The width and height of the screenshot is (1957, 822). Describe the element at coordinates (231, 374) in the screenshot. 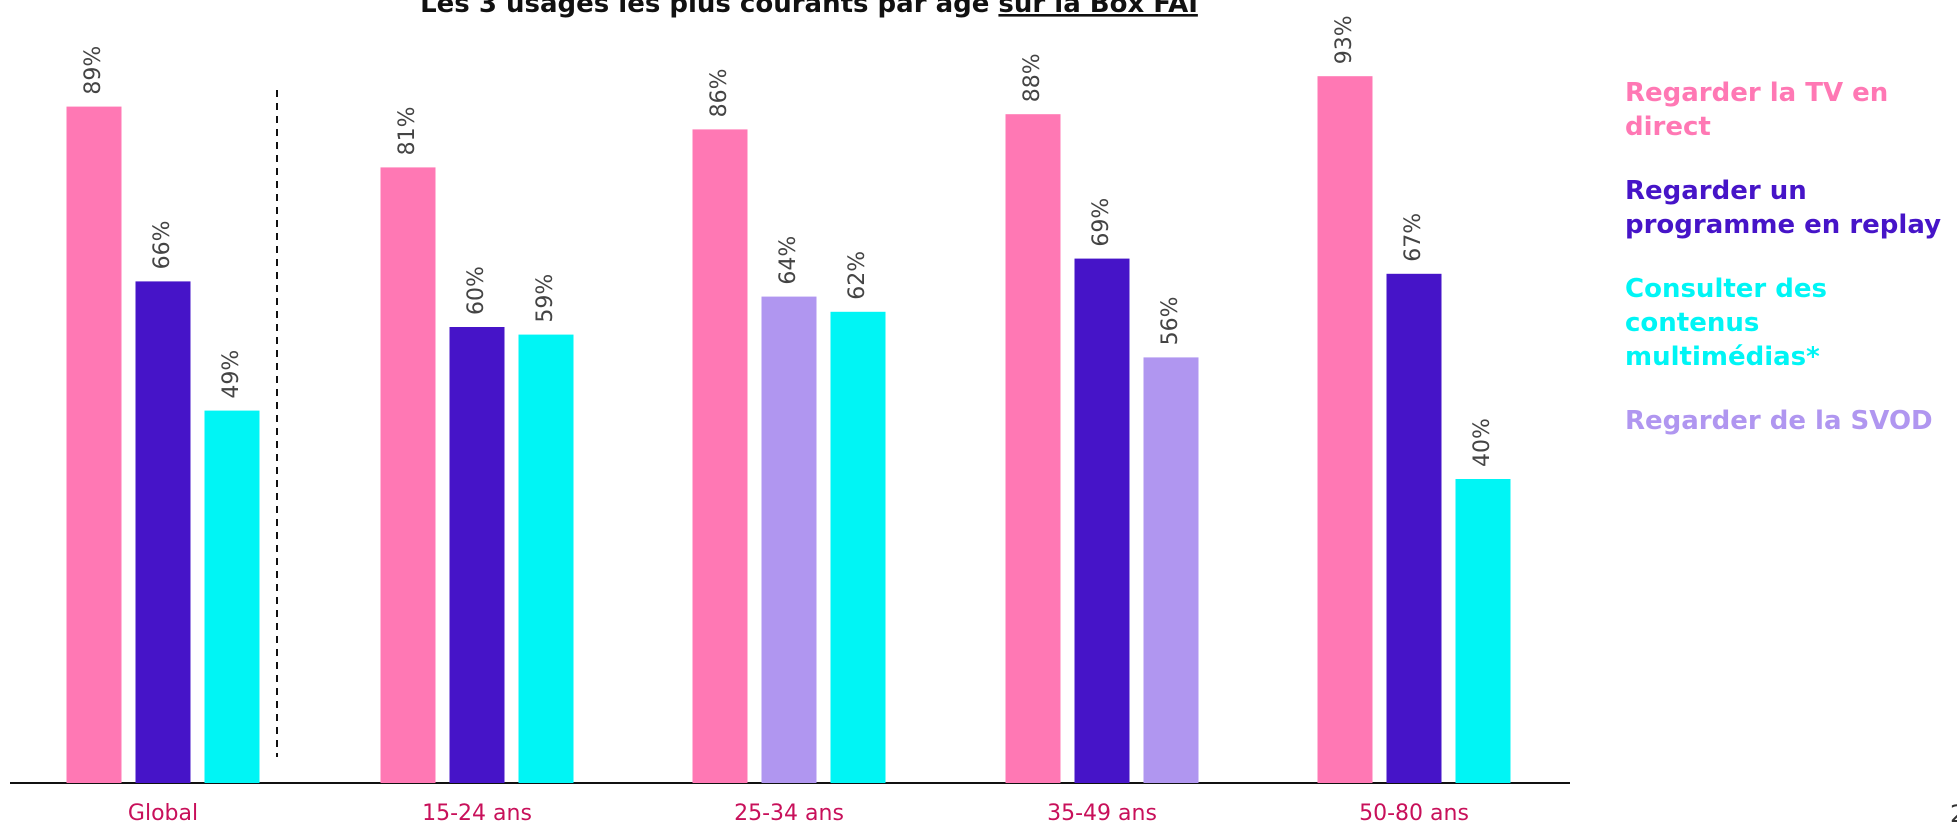

I see `value-label: 49%` at that location.